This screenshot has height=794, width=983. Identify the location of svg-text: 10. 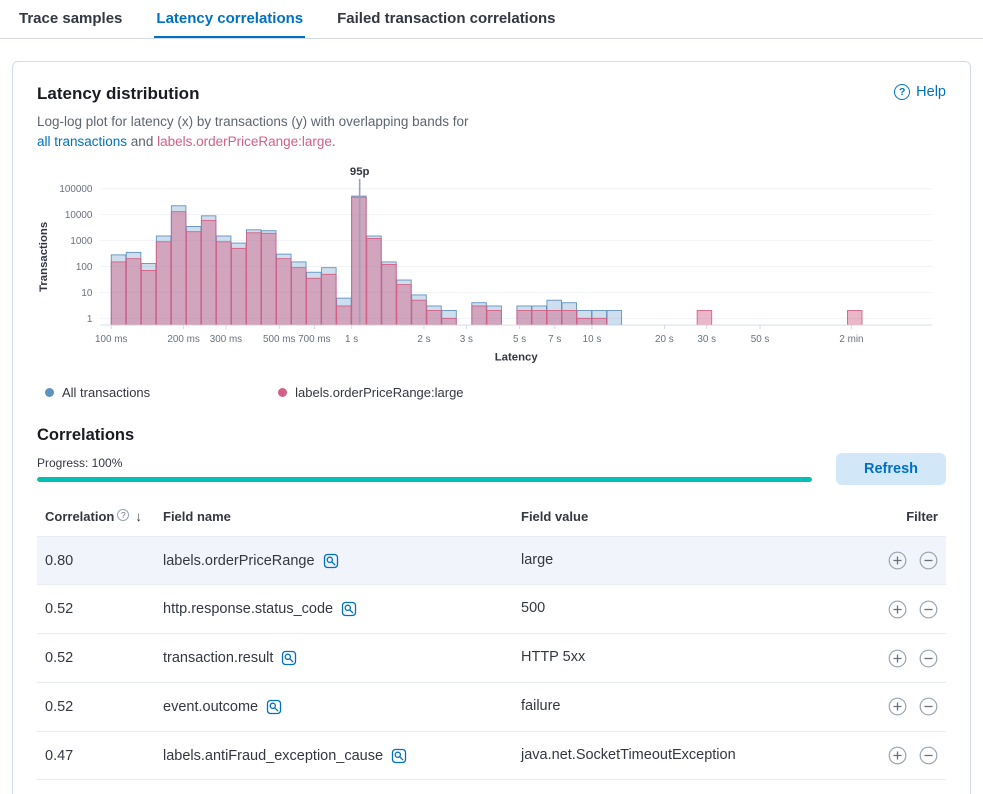
(86, 293).